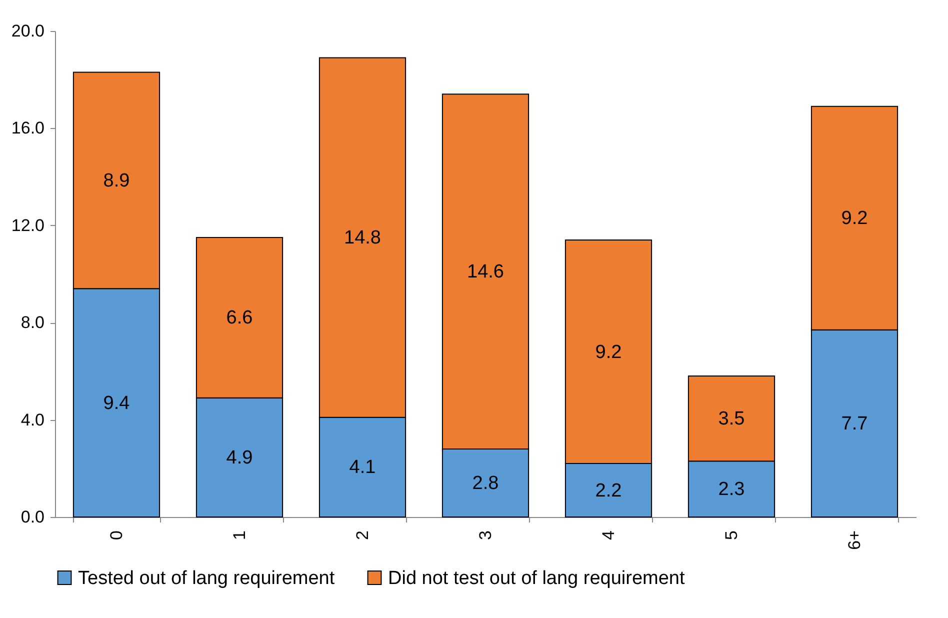 The width and height of the screenshot is (948, 618). Describe the element at coordinates (239, 535) in the screenshot. I see `x-tick-label: 1` at that location.